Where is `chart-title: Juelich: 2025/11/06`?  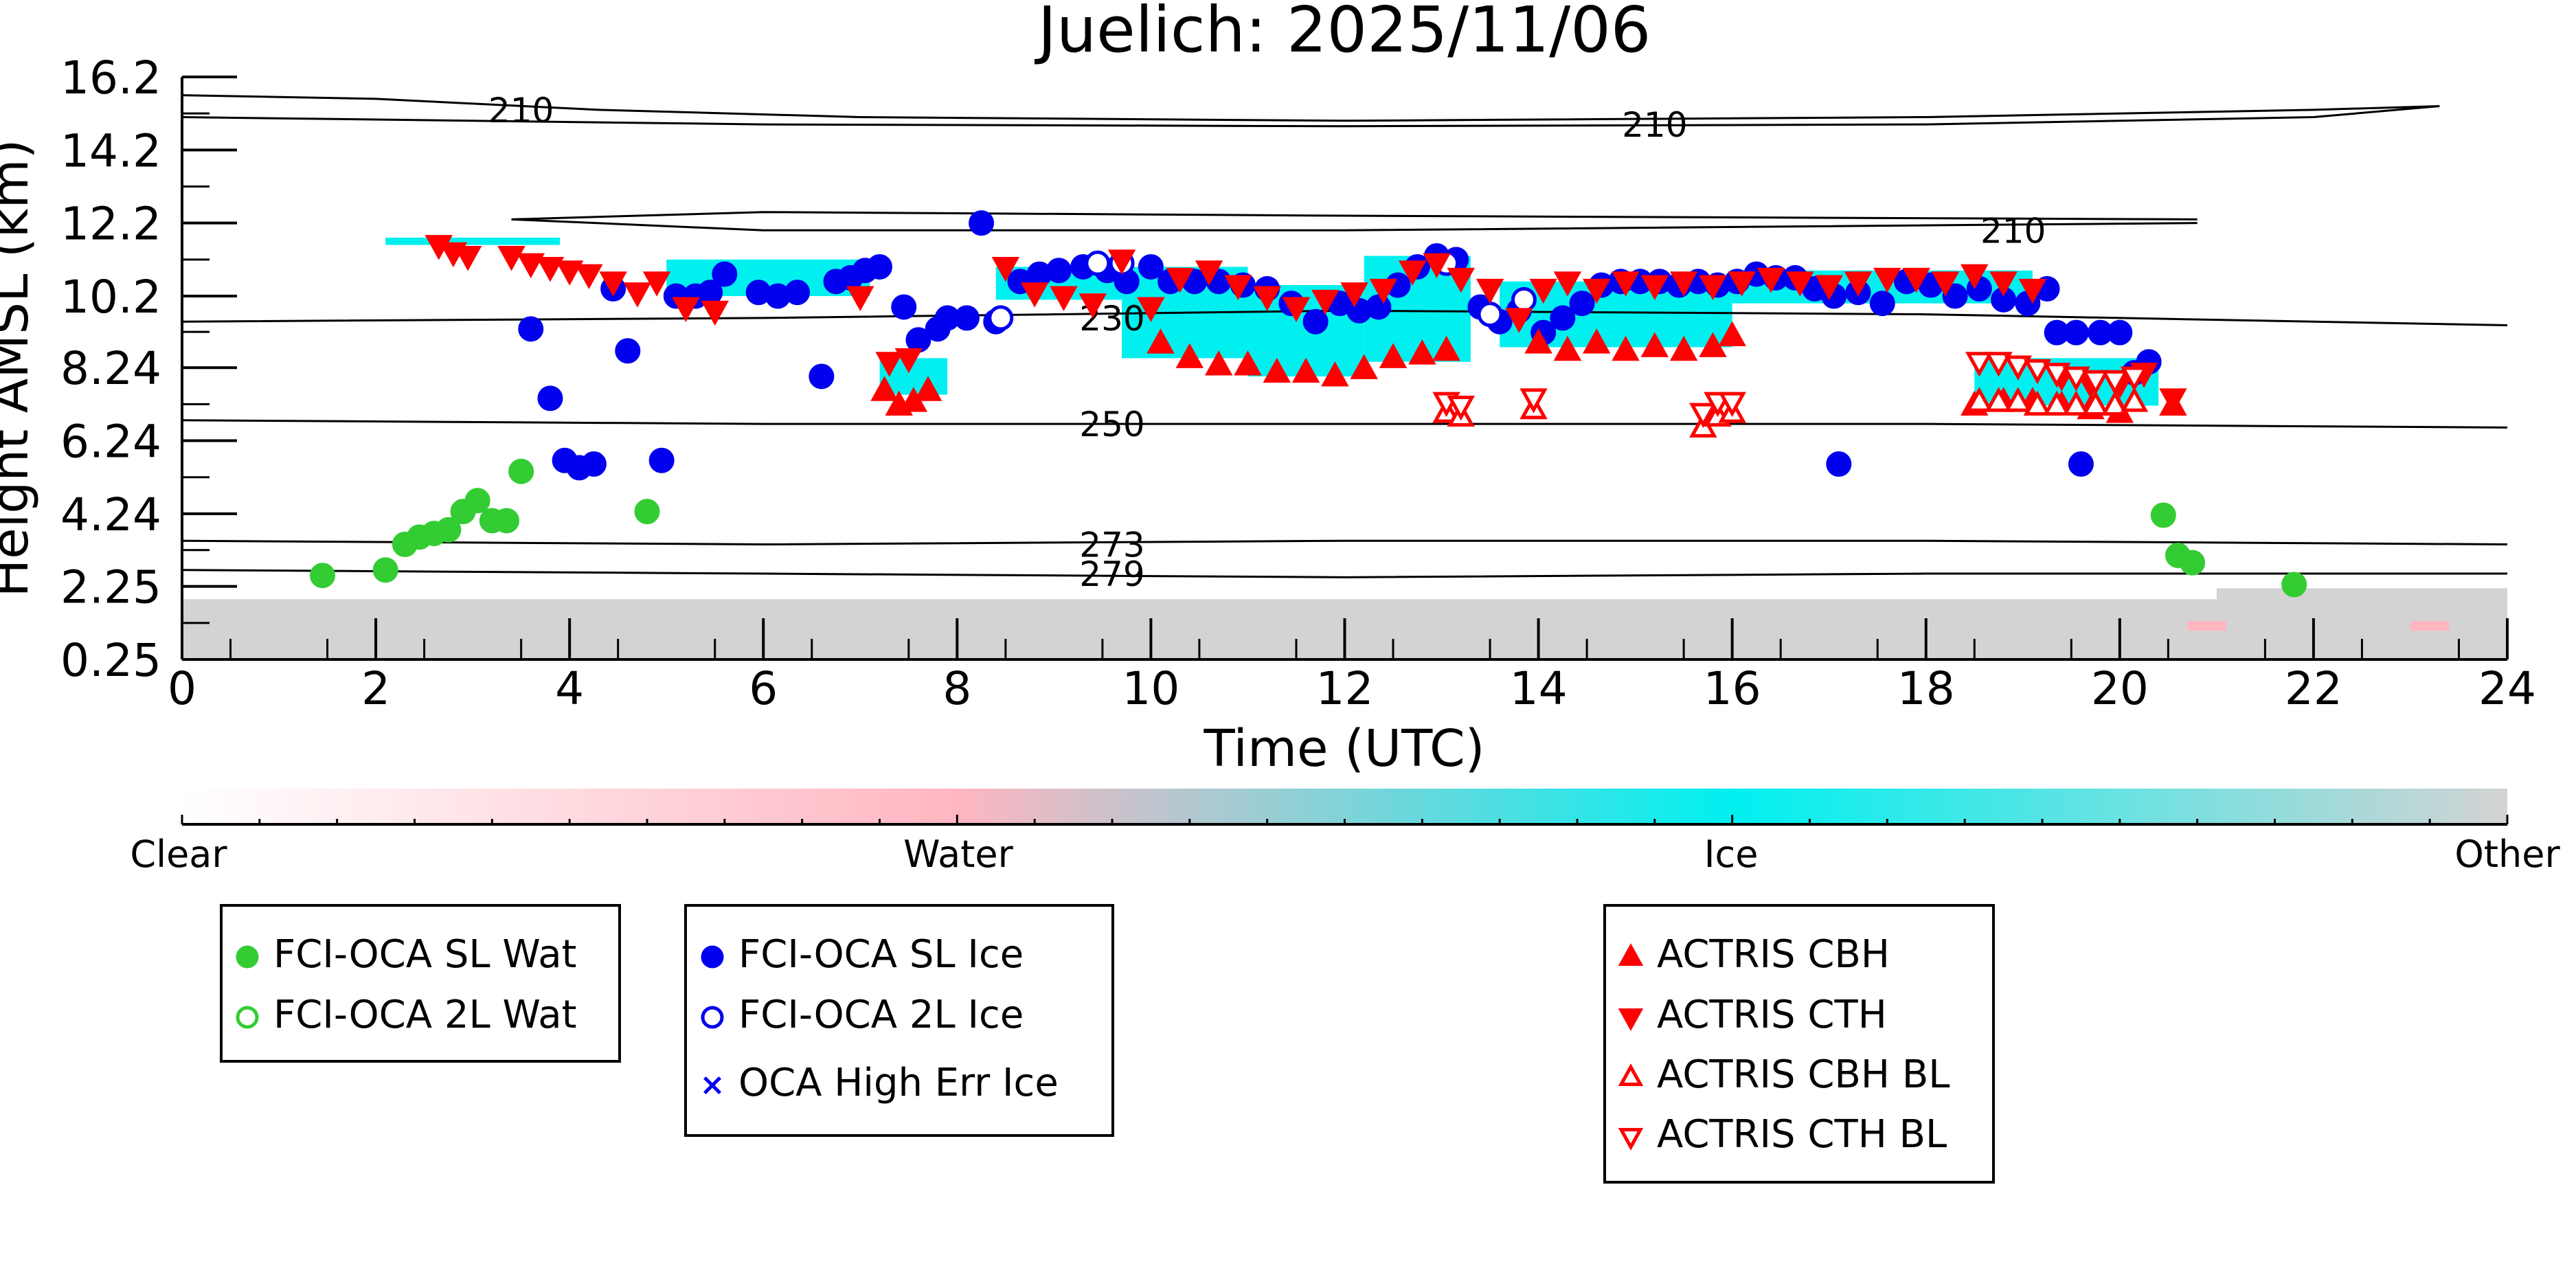 chart-title: Juelich: 2025/11/06 is located at coordinates (1343, 33).